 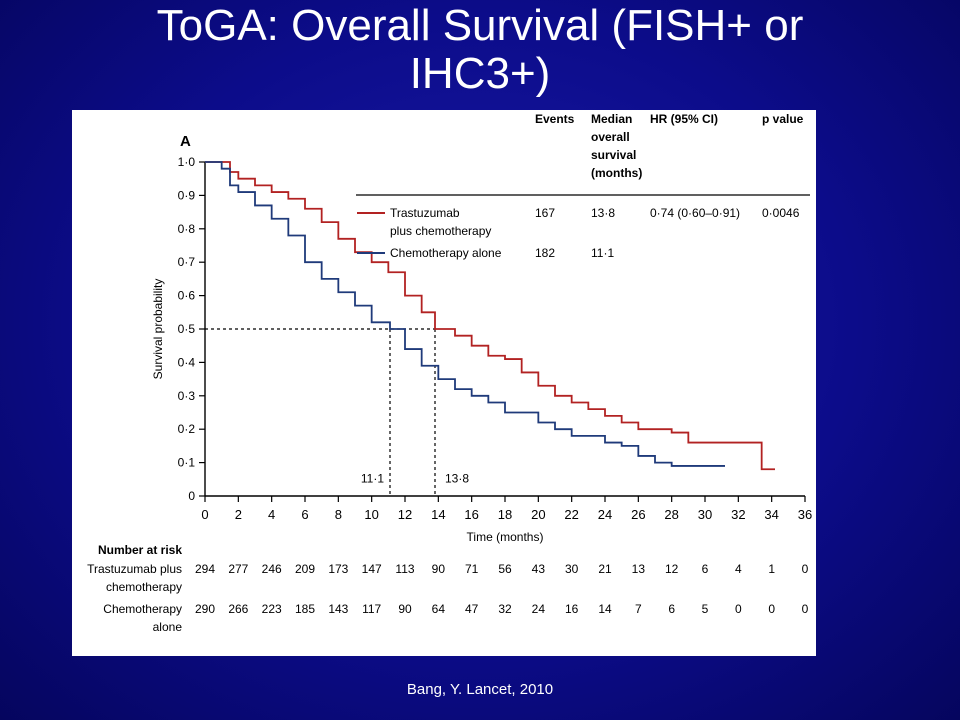 What do you see at coordinates (446, 253) in the screenshot?
I see `legend-label-chemo: Chemotherapy alone` at bounding box center [446, 253].